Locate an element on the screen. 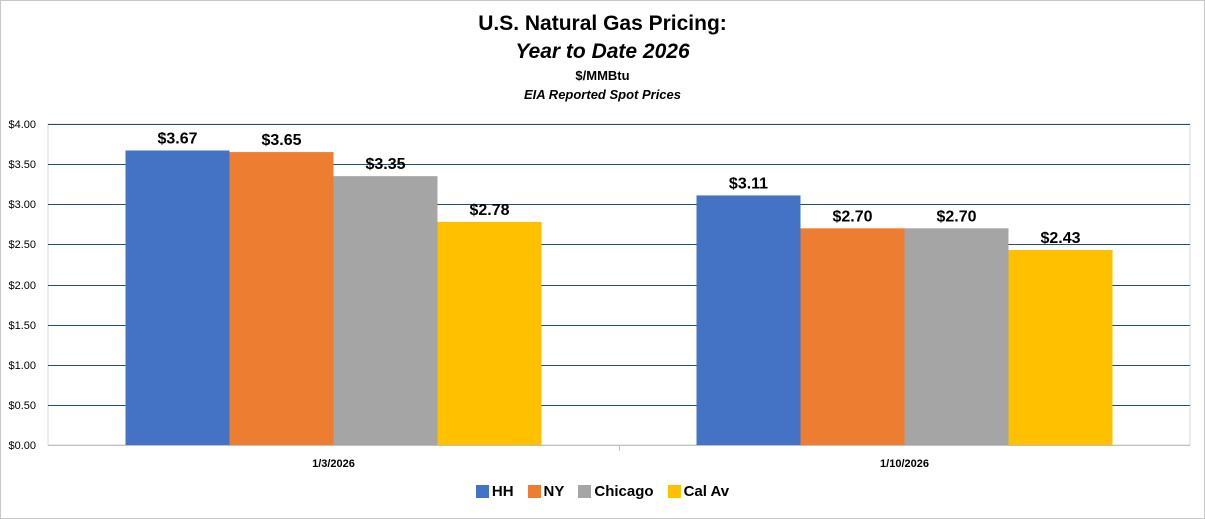 This screenshot has width=1205, height=519. legend: HH NY Chicago Cal Av is located at coordinates (602, 491).